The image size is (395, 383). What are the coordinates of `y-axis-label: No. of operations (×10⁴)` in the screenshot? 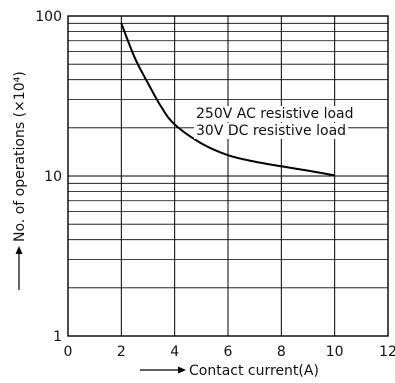 It's located at (20, 156).